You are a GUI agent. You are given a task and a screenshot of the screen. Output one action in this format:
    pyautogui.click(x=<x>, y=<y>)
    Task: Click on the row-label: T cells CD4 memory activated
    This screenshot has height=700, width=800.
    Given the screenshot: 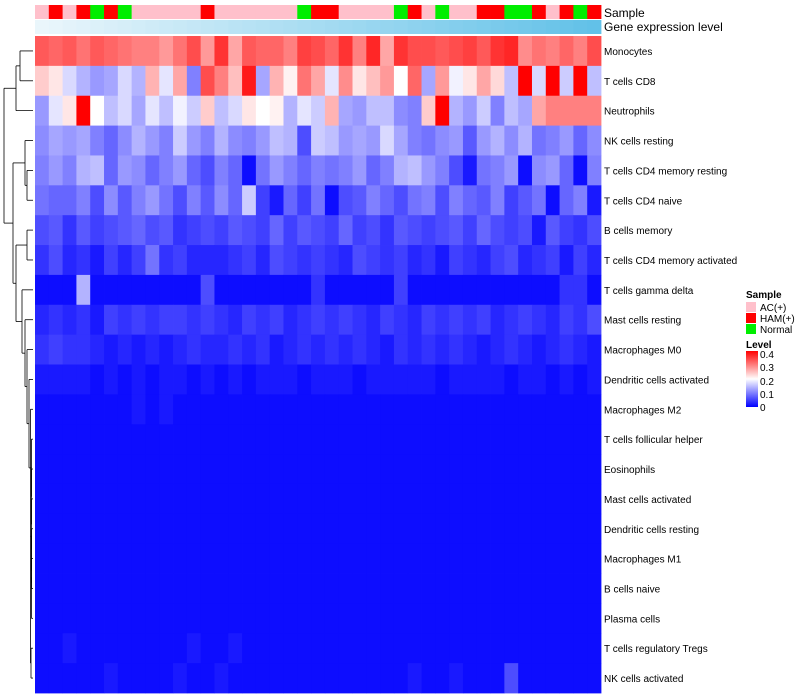 What is the action you would take?
    pyautogui.click(x=670, y=261)
    